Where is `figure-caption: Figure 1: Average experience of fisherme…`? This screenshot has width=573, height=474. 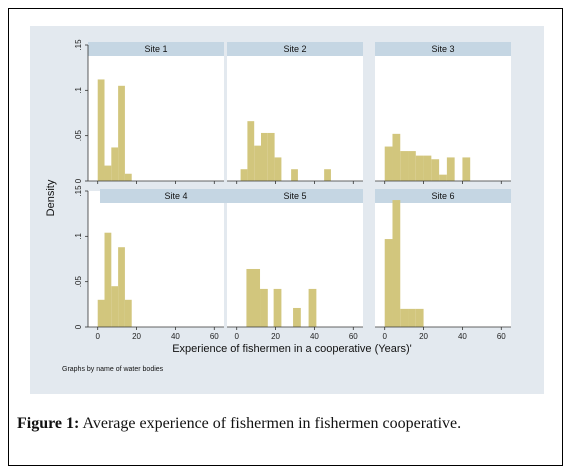 figure-caption: Figure 1: Average experience of fisherme… is located at coordinates (287, 424).